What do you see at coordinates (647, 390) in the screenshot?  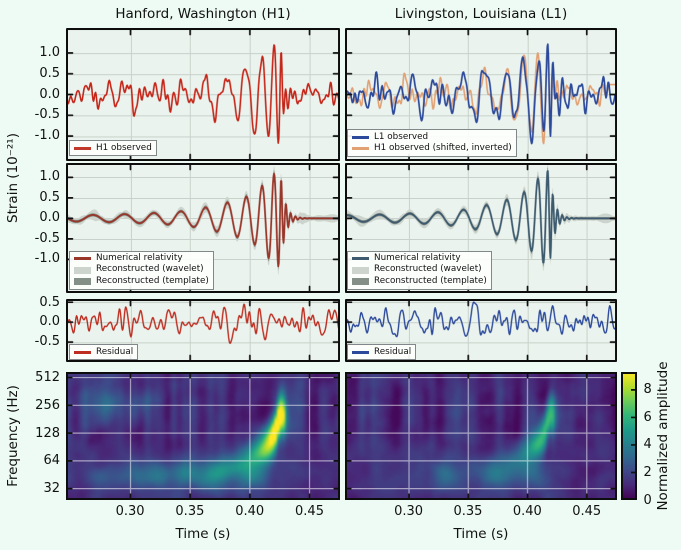 I see `colorbar-tick-label: 8` at bounding box center [647, 390].